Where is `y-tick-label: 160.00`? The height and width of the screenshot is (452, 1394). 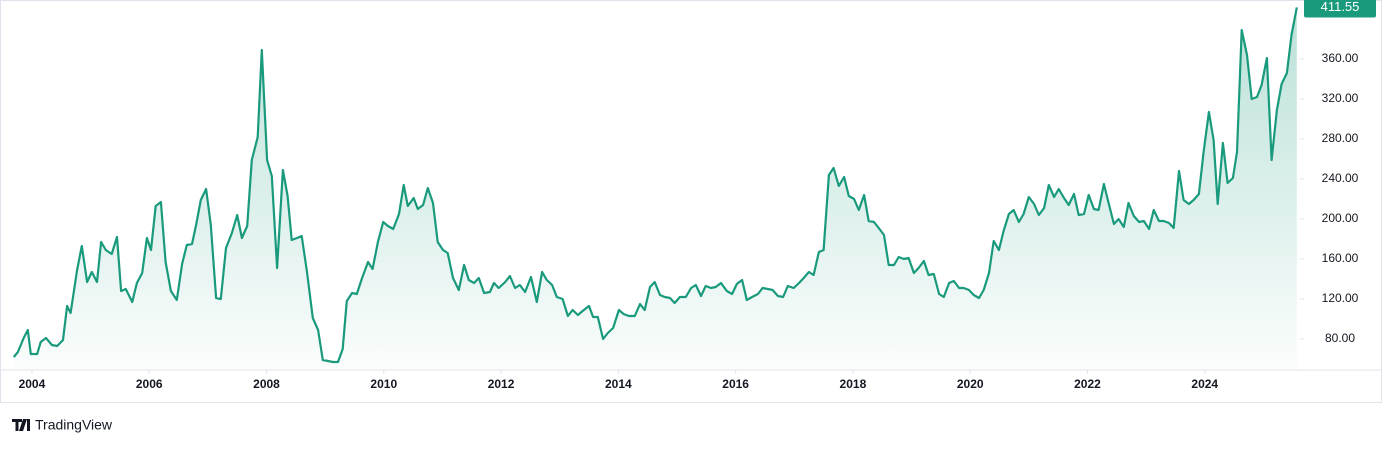 y-tick-label: 160.00 is located at coordinates (1340, 258).